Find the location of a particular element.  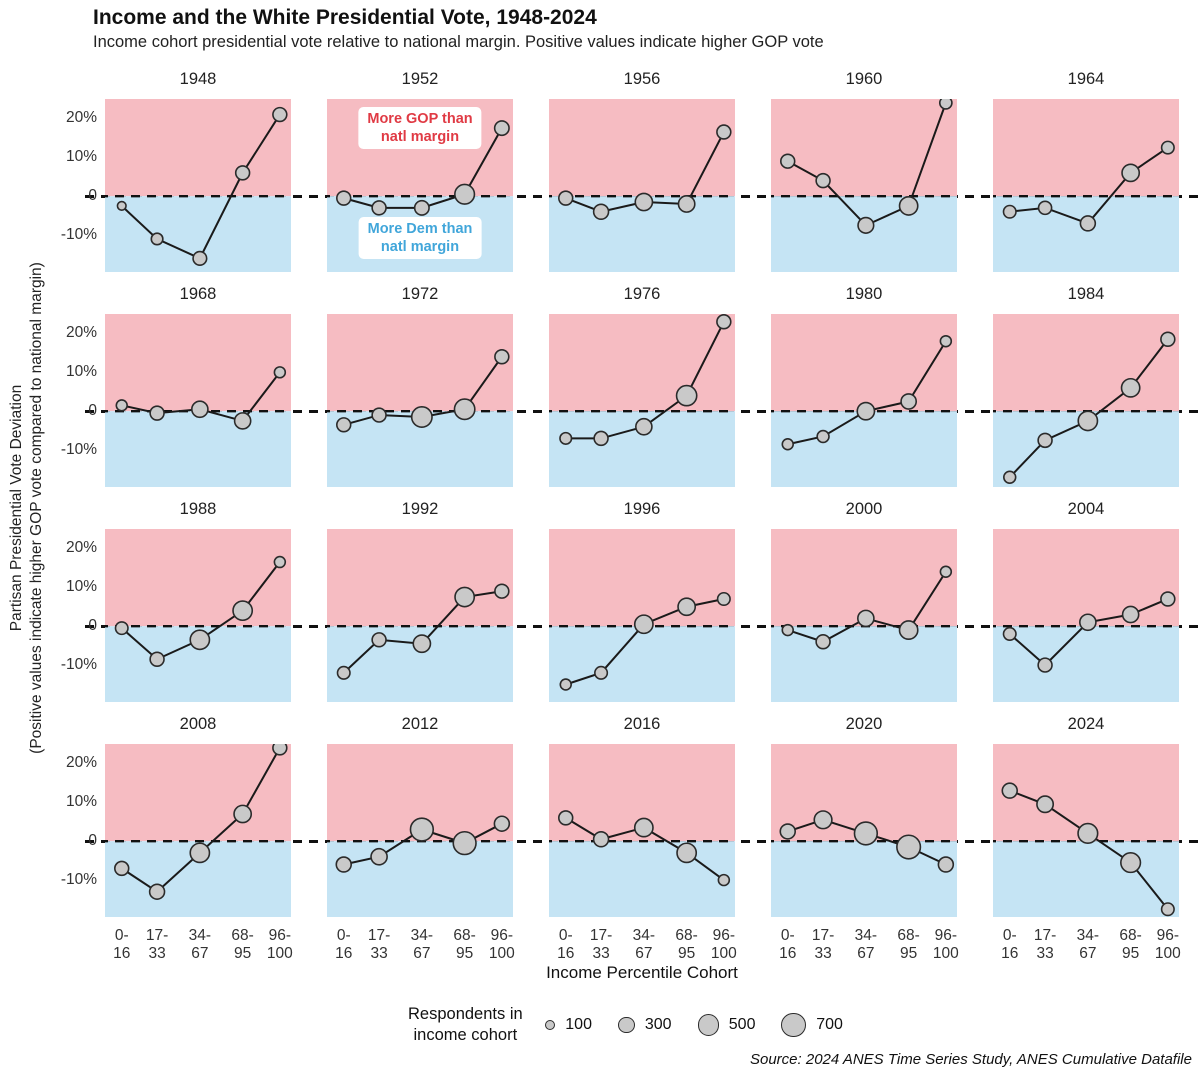

legend-items: 100 300 500 700 is located at coordinates (706, 1025).